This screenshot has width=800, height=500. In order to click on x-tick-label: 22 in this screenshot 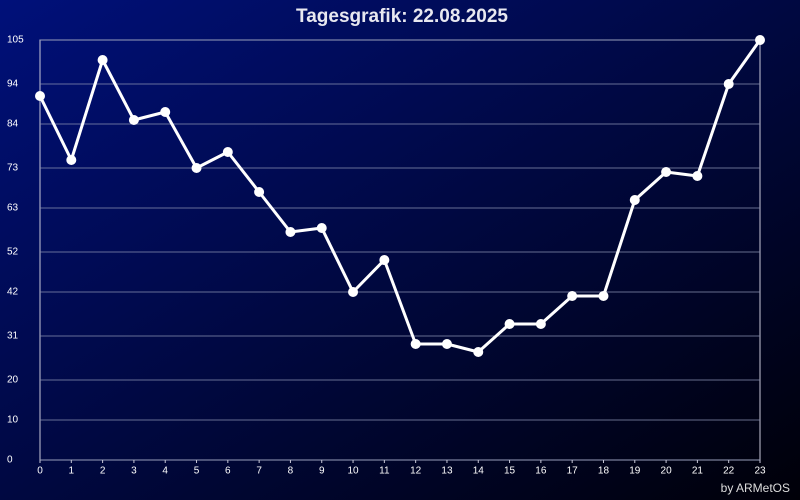, I will do `click(729, 471)`.